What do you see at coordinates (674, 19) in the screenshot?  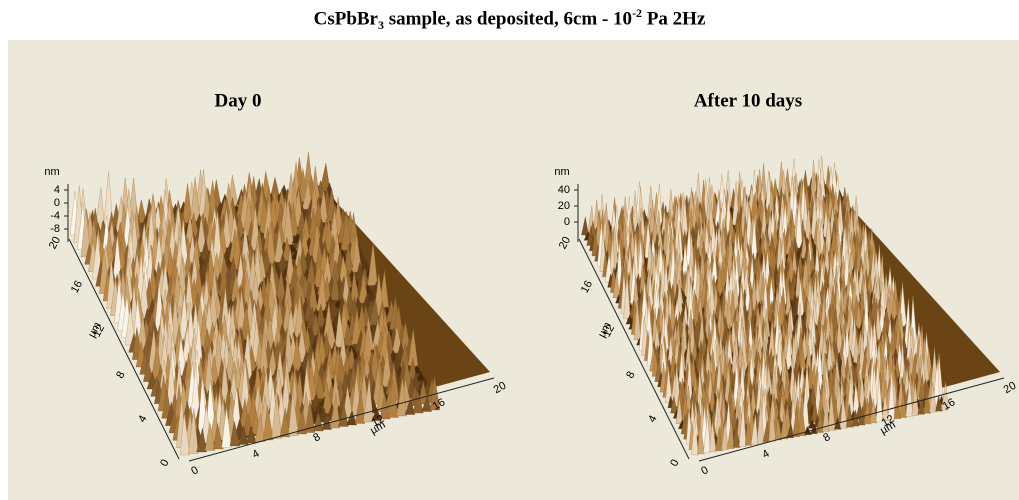 I see `title-part: Pa 2Hz` at bounding box center [674, 19].